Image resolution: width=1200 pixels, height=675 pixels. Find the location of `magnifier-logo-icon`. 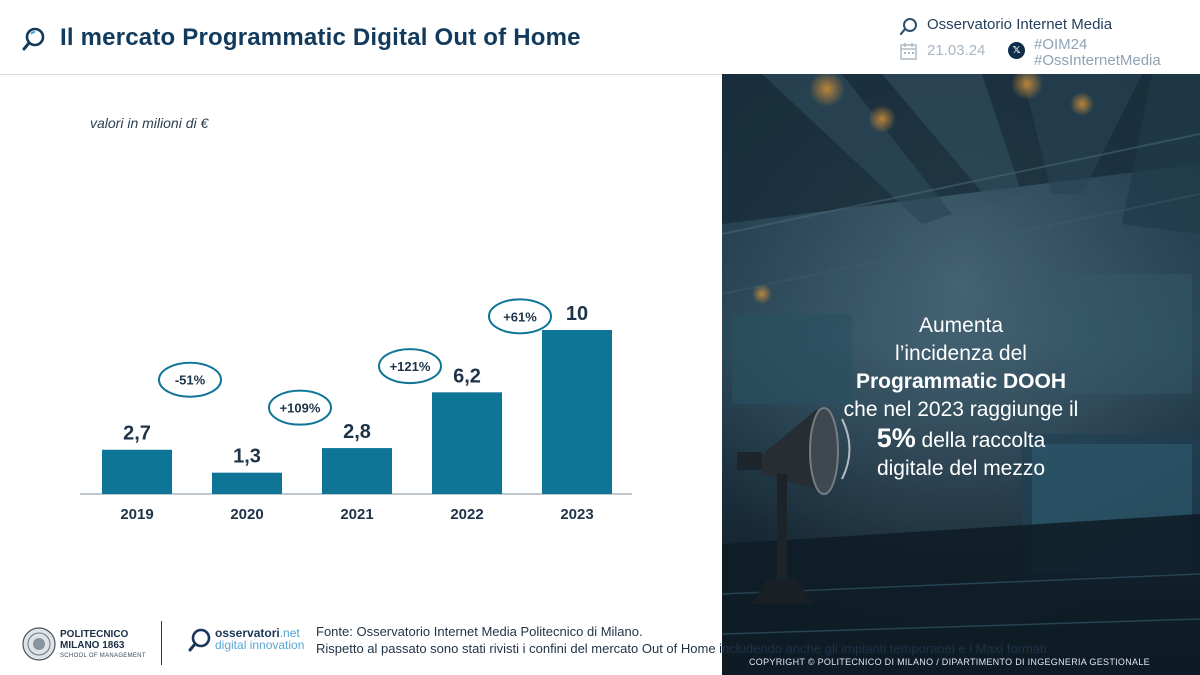

magnifier-logo-icon is located at coordinates (33, 39).